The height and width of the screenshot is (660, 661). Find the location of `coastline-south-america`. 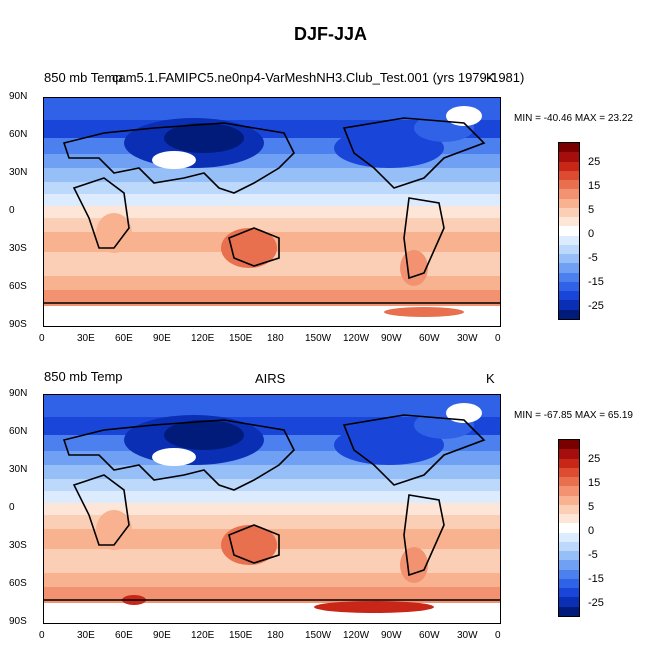

coastline-south-america is located at coordinates (424, 238).